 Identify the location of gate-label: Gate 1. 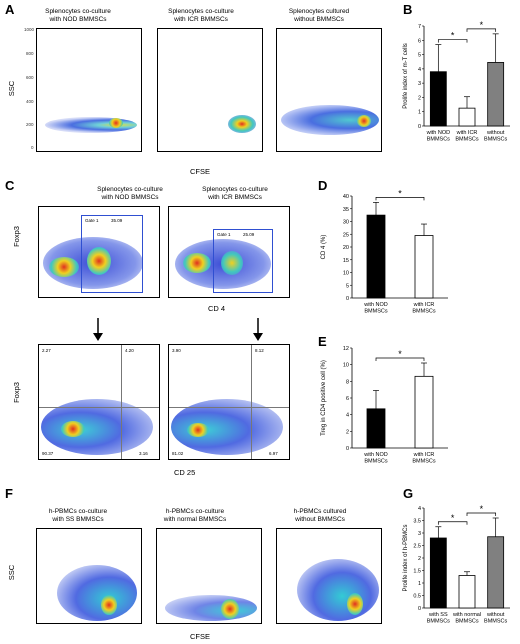
(92, 220).